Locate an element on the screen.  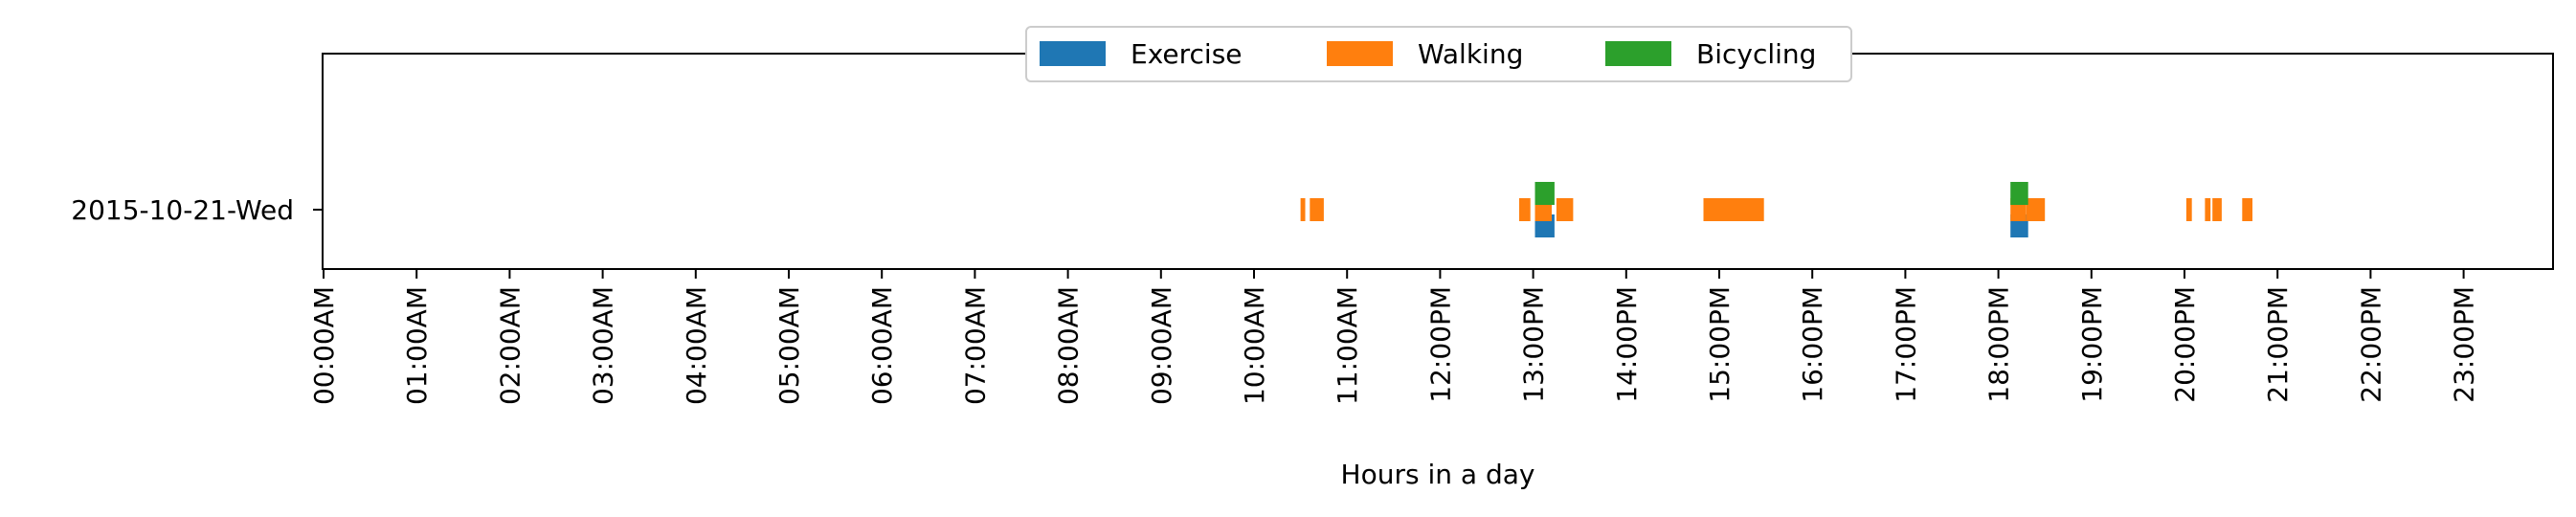
x-tick-label: 06:00AM is located at coordinates (882, 345).